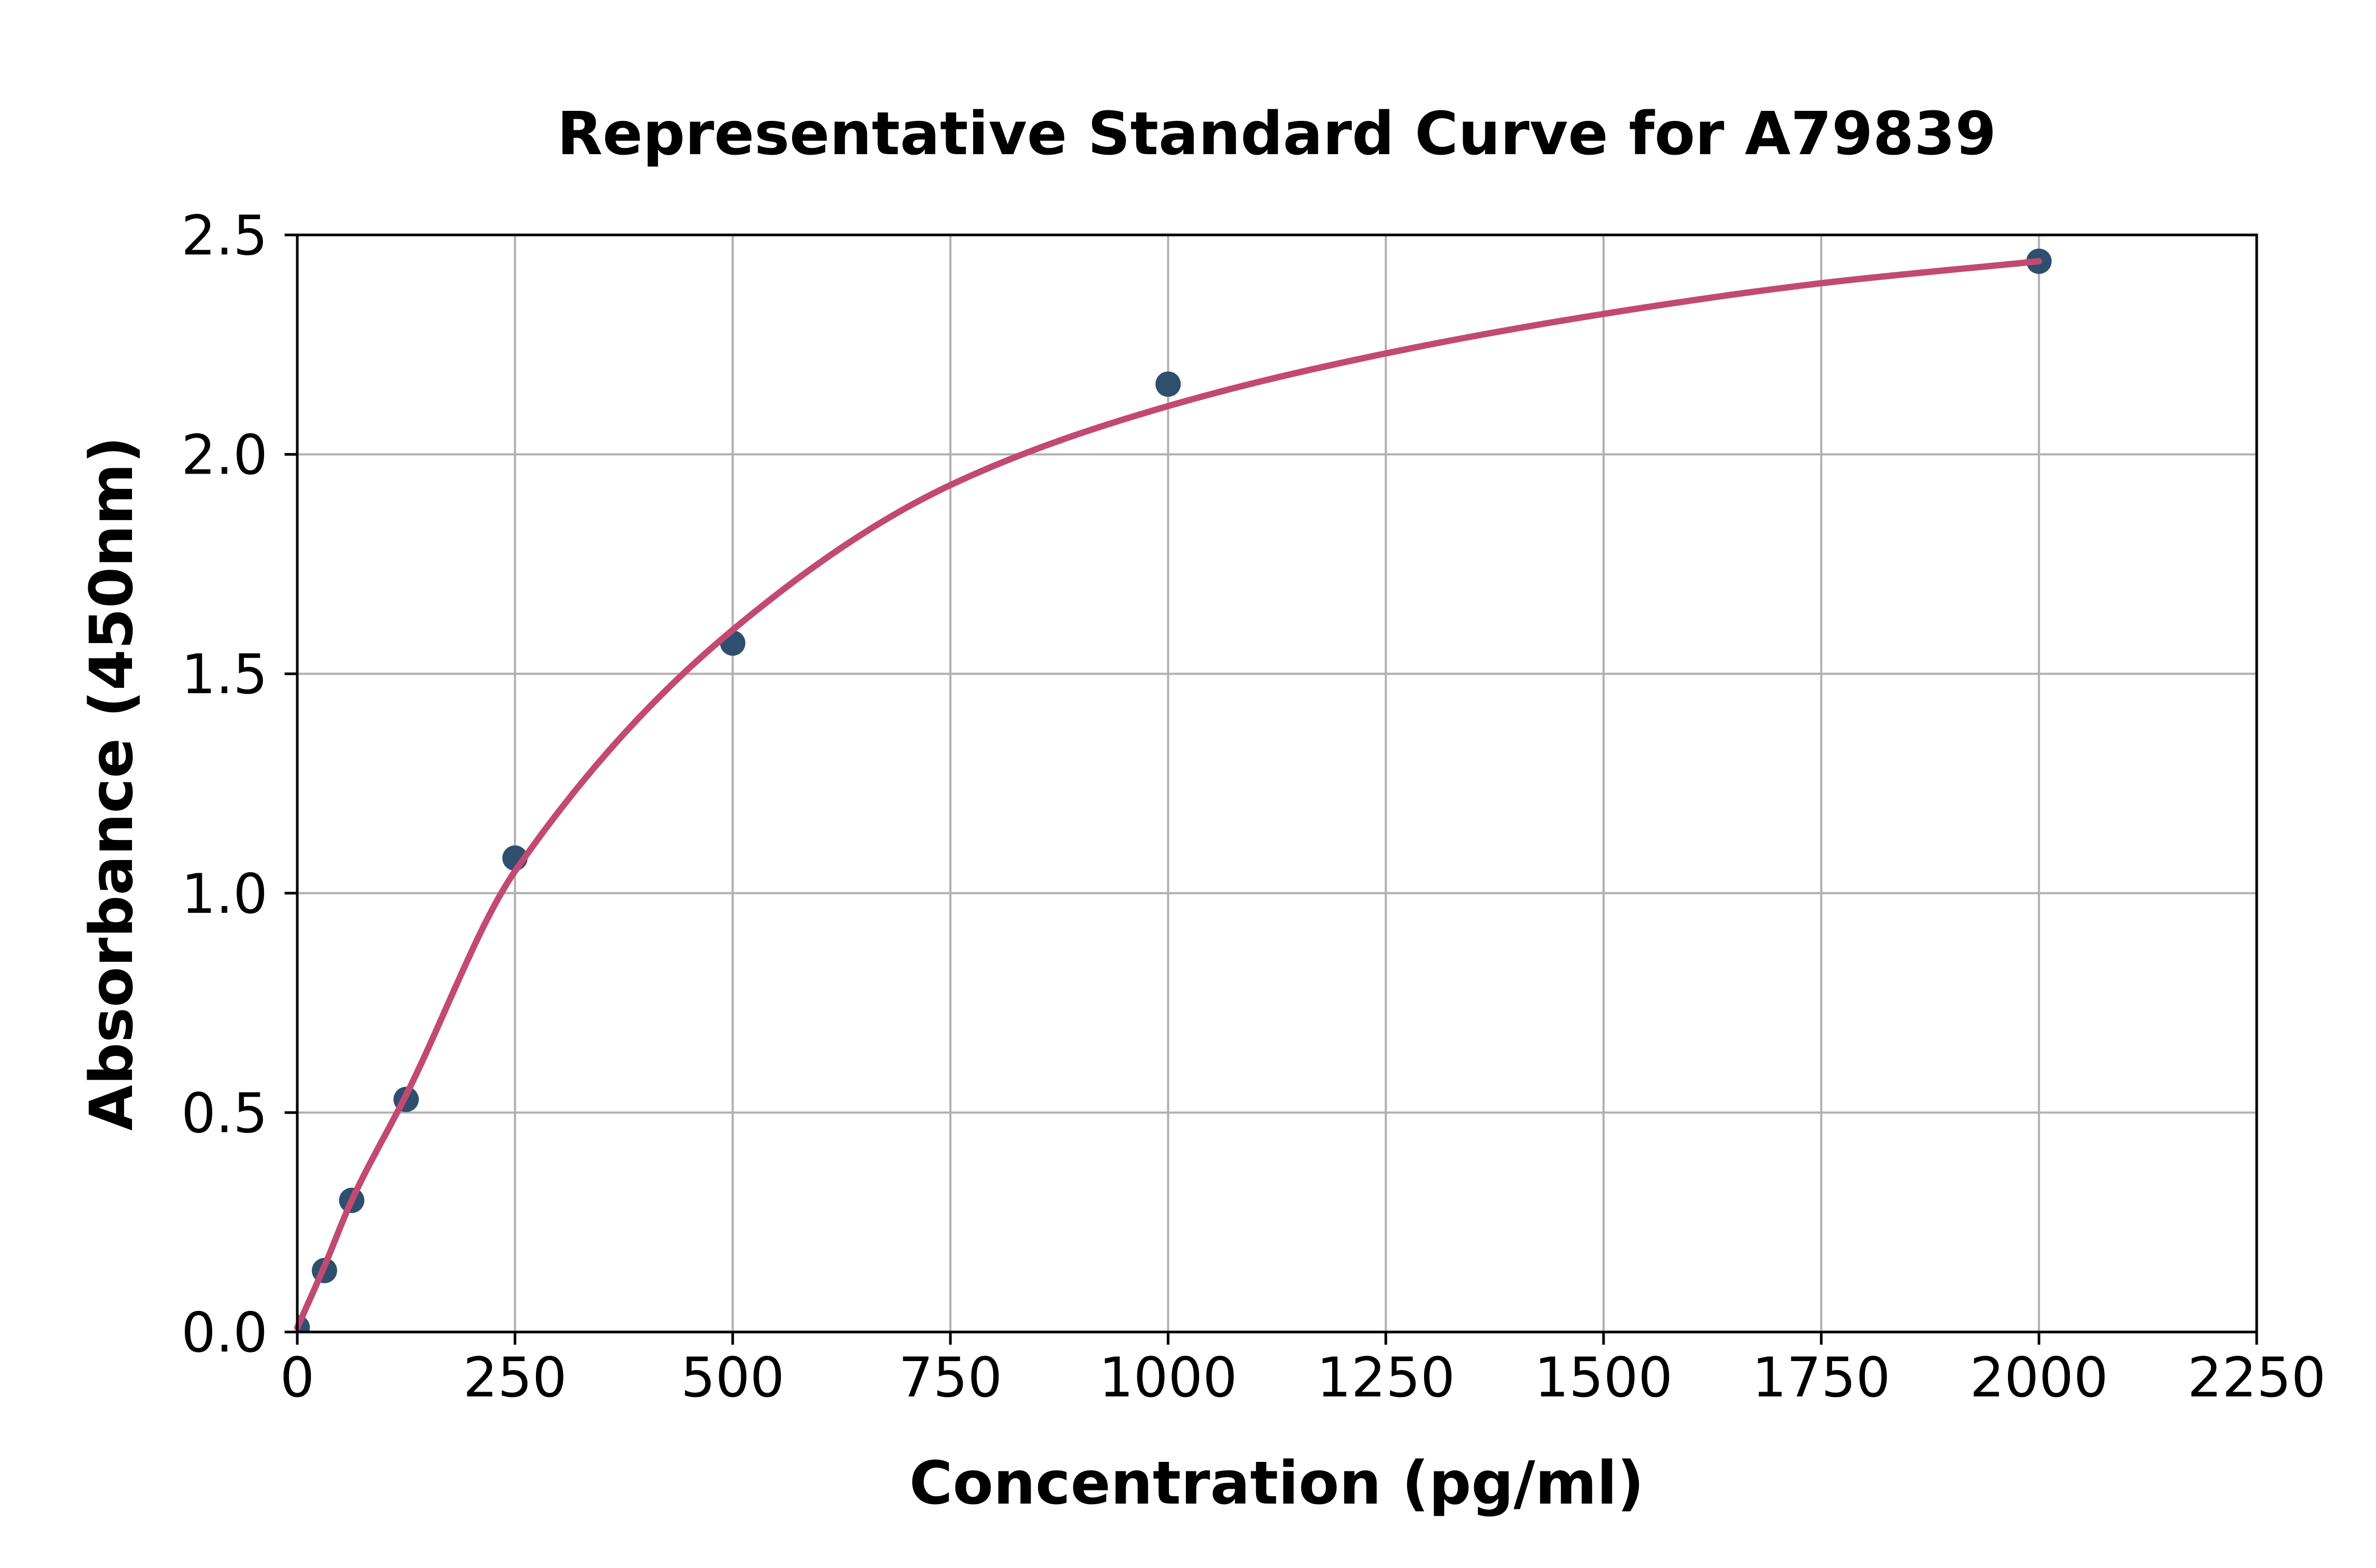 The height and width of the screenshot is (1568, 2376). What do you see at coordinates (1386, 1378) in the screenshot?
I see `x-tick-label: 1250` at bounding box center [1386, 1378].